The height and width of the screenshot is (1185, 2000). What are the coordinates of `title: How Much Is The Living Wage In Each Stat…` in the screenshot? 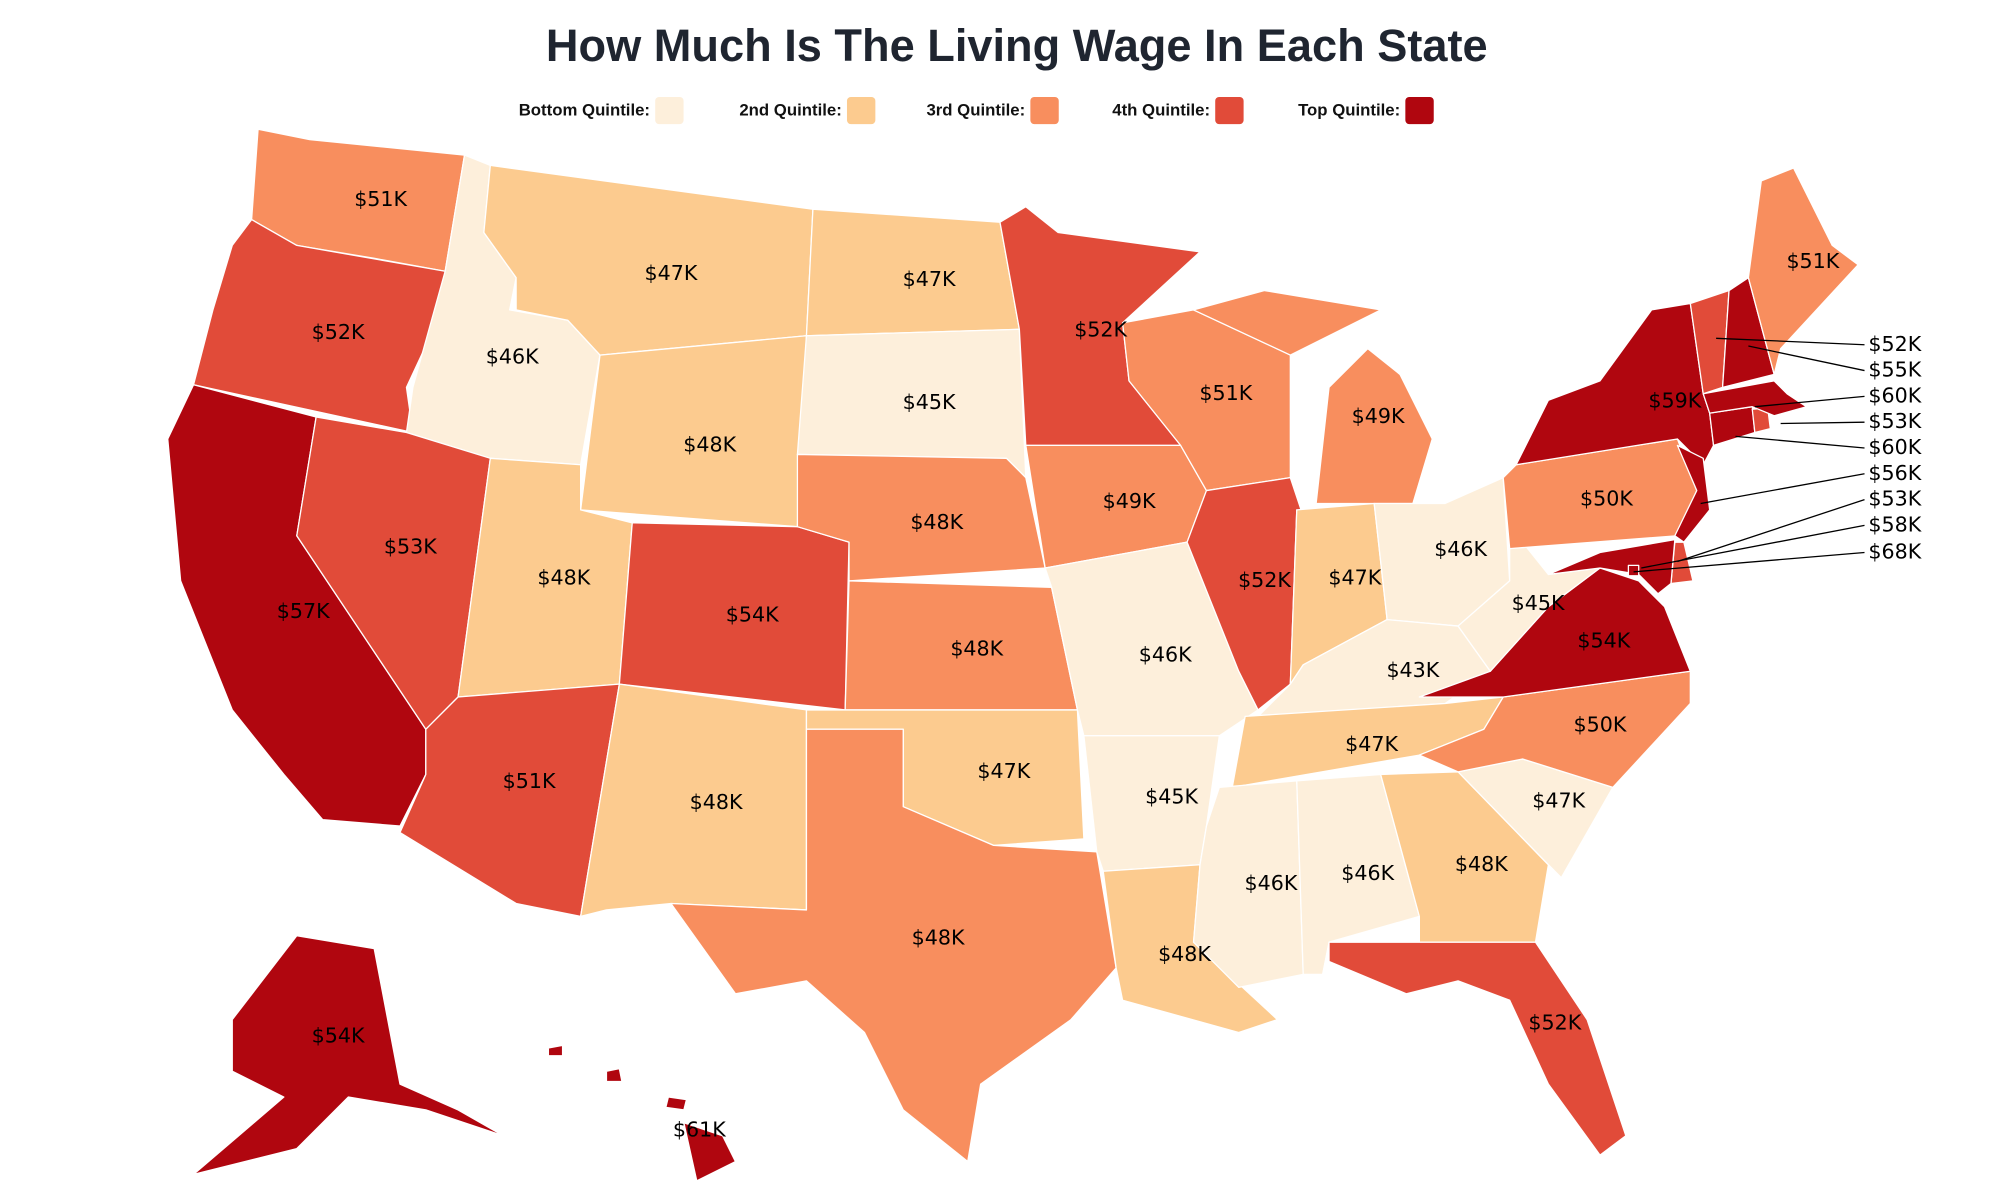 It's located at (1017, 45).